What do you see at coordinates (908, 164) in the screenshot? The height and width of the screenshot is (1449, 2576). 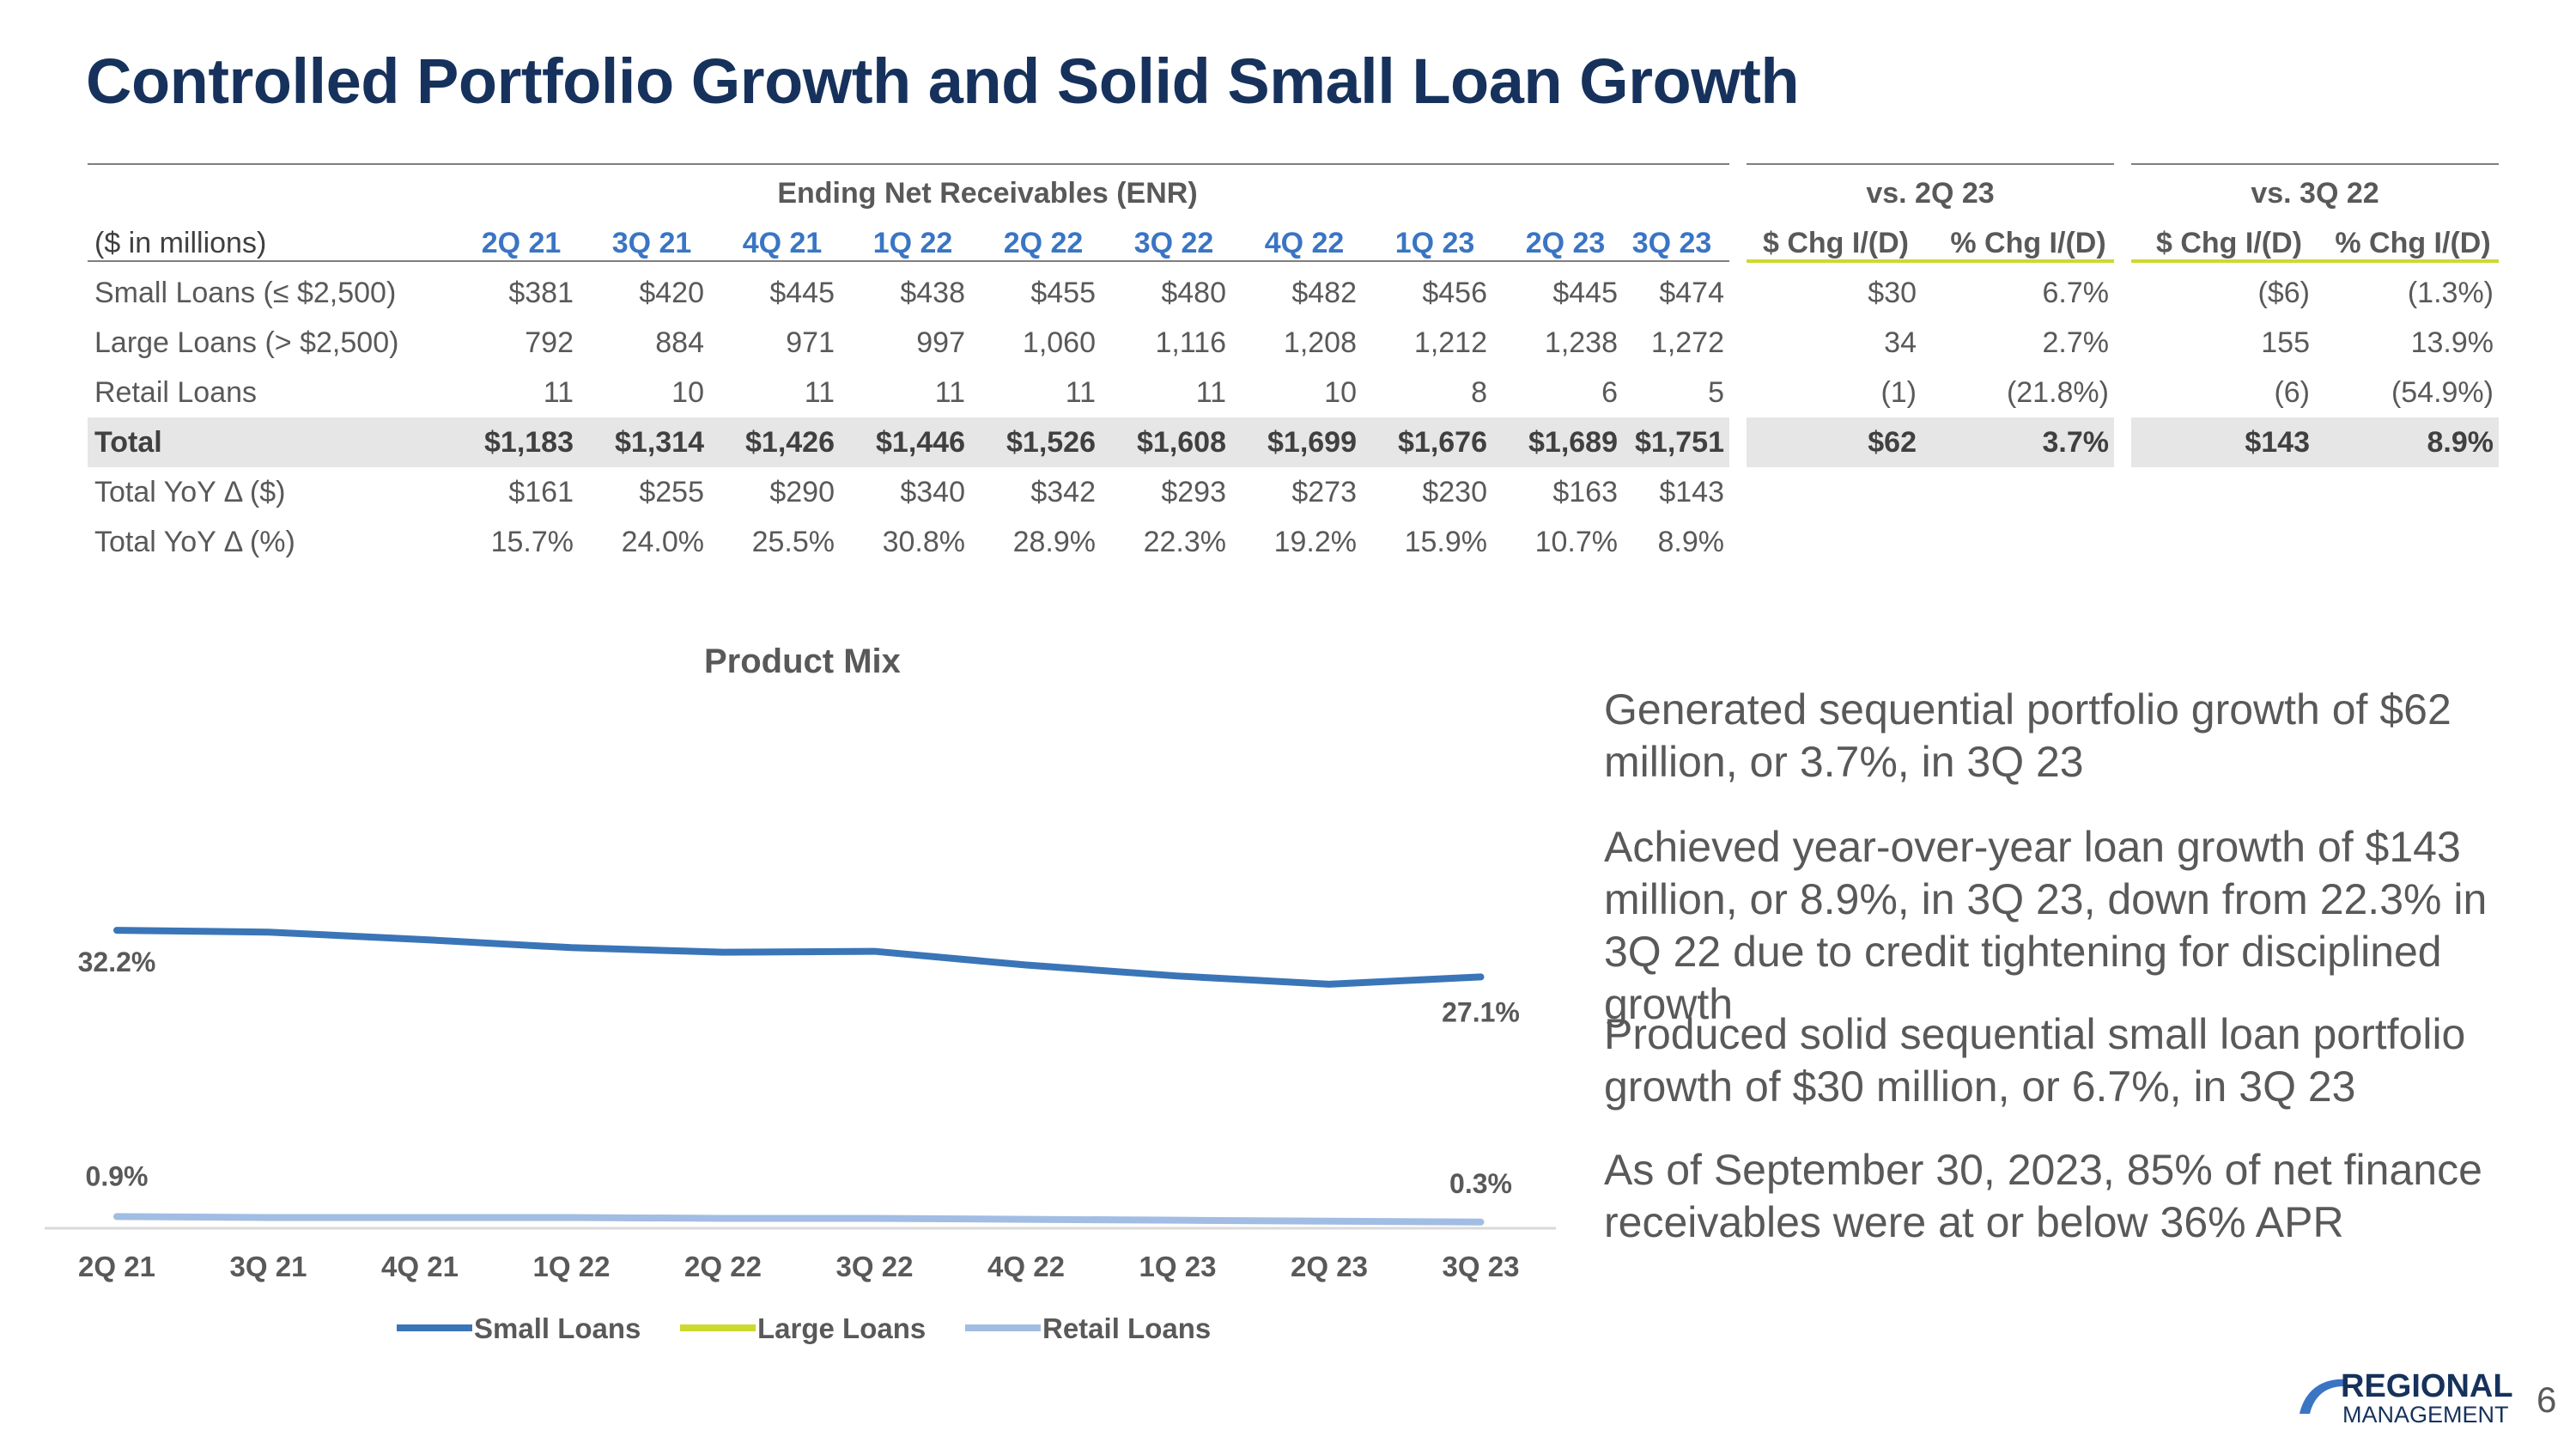 I see `enr-top-rule` at bounding box center [908, 164].